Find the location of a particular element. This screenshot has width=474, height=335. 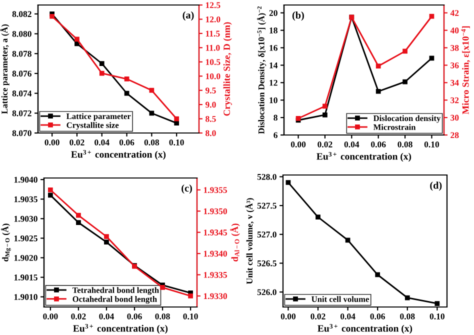

y-tick-label: 16 is located at coordinates (274, 47).